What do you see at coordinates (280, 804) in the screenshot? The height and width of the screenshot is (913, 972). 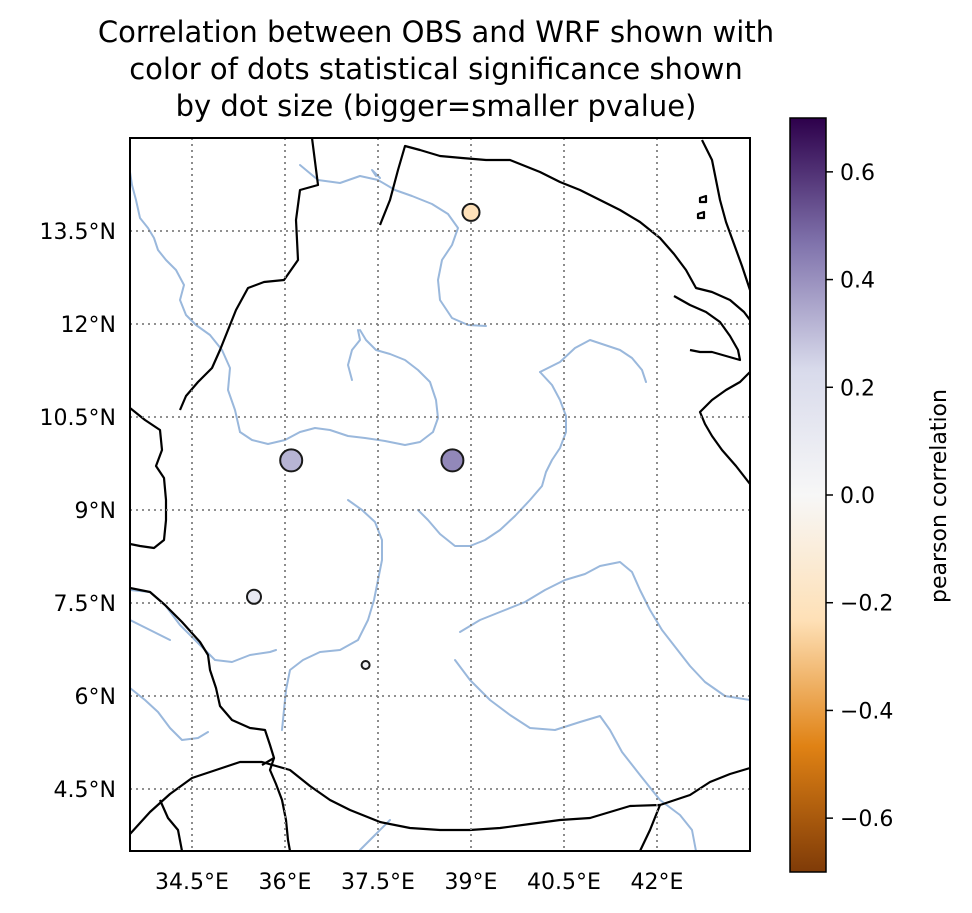 I see `border-sudan-se` at bounding box center [280, 804].